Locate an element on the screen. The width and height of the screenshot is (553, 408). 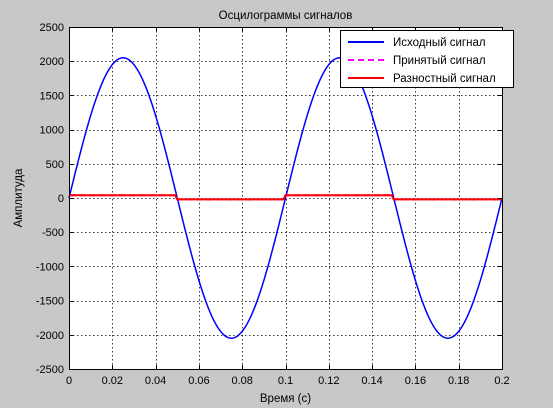
legend-label: Исходный сигнал is located at coordinates (439, 43).